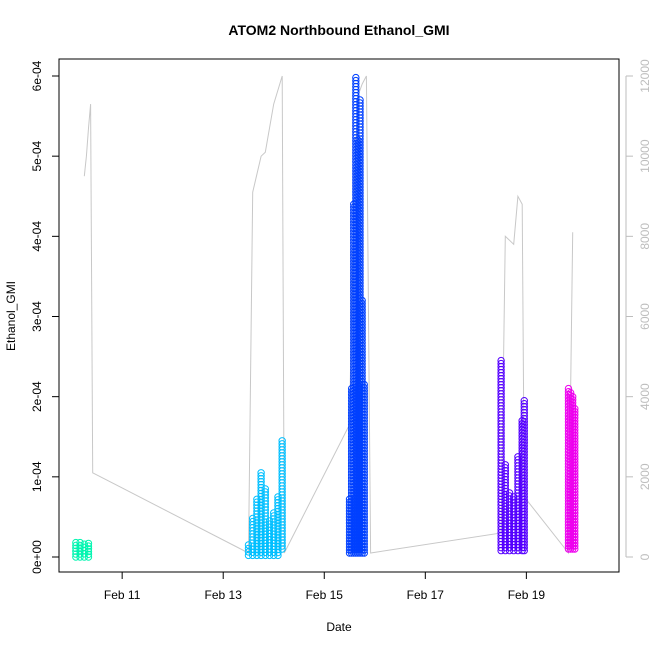 The height and width of the screenshot is (650, 650). What do you see at coordinates (37, 476) in the screenshot?
I see `y-tick-label: 1e-04` at bounding box center [37, 476].